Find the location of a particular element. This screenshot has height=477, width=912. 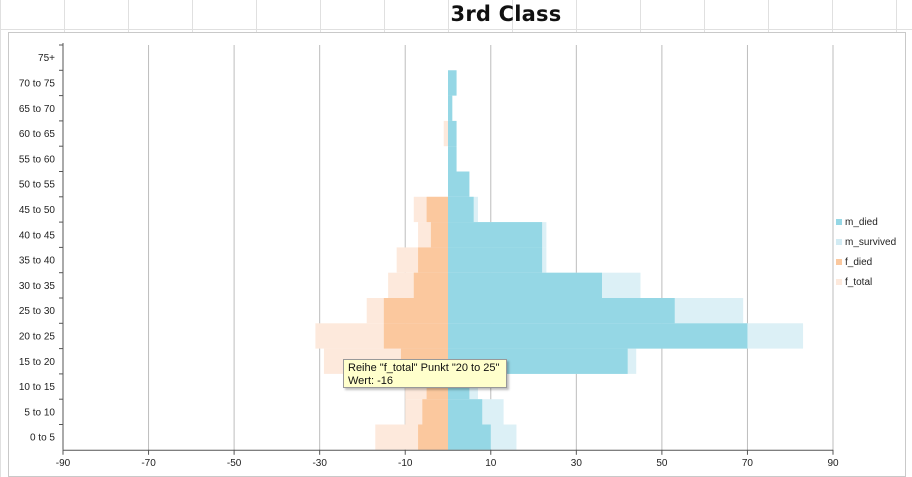

y-tick-label: 50 to 55 is located at coordinates (37, 185).